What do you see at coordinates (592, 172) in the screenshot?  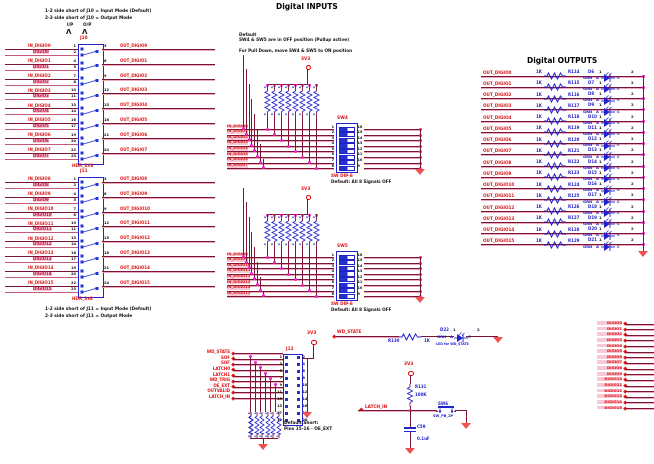 I see `led-refdes: D15` at bounding box center [592, 172].